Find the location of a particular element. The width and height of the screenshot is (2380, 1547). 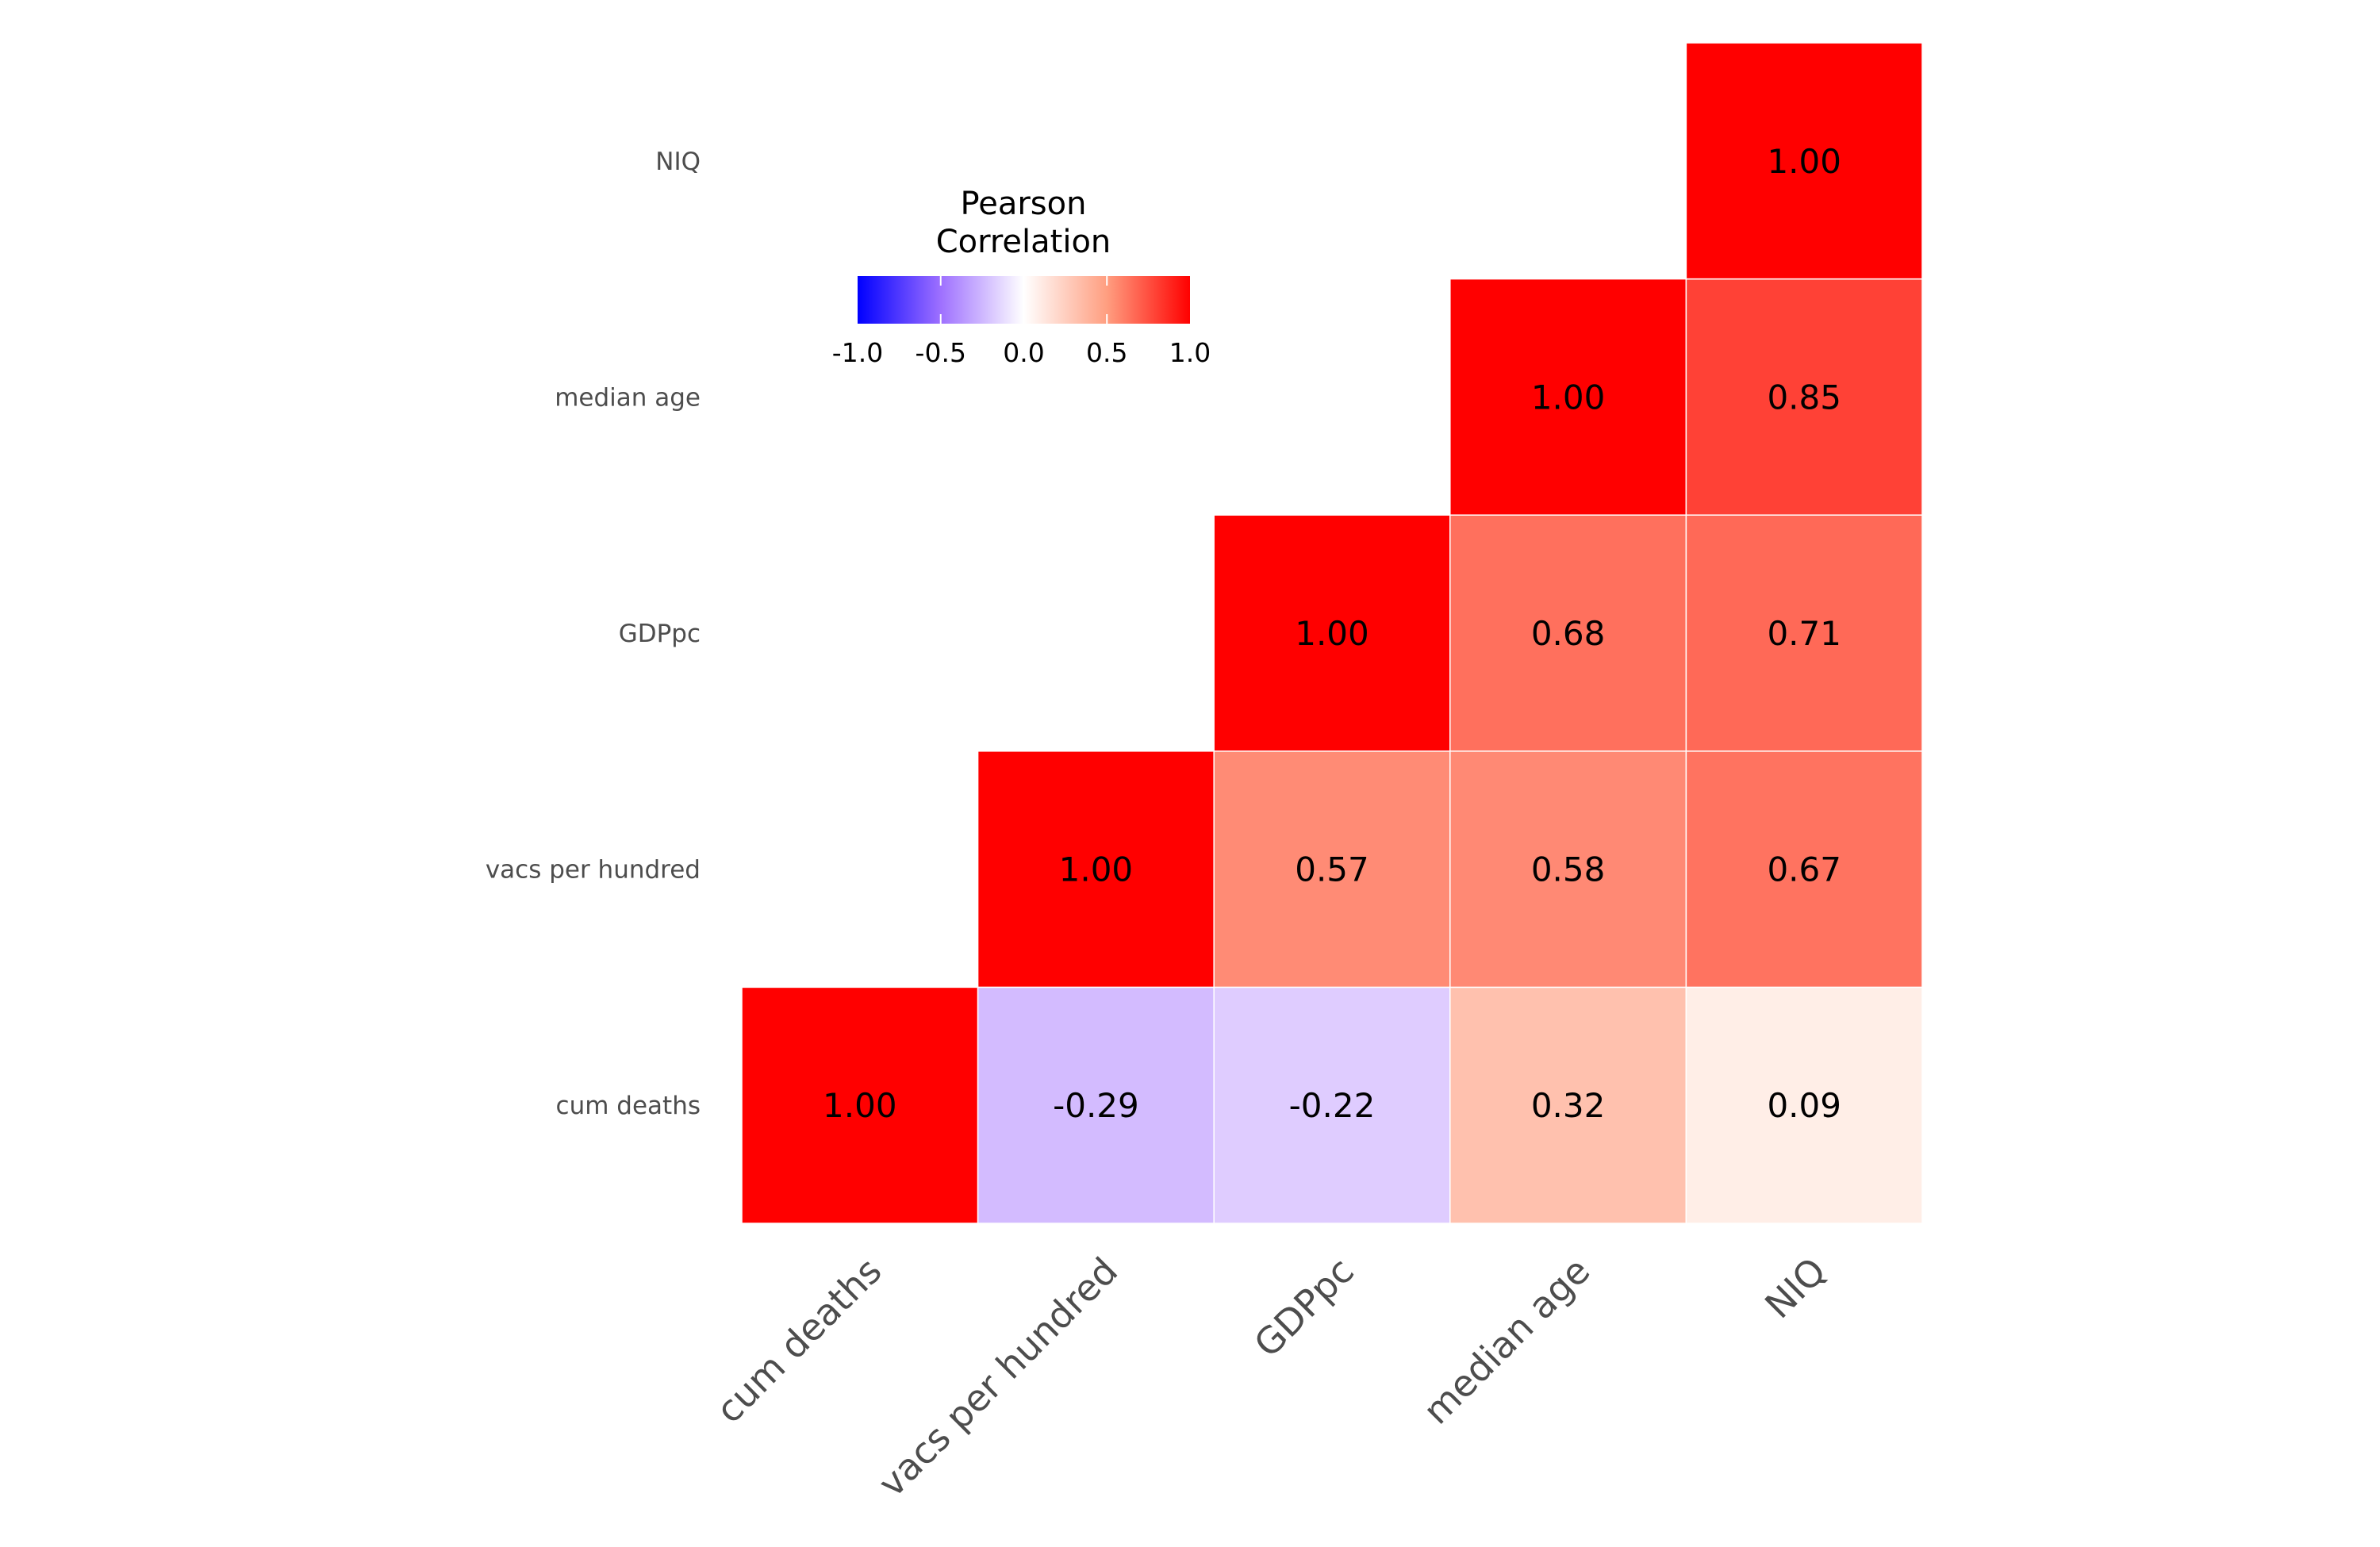

y-tick-label: GDPpc is located at coordinates (660, 634).